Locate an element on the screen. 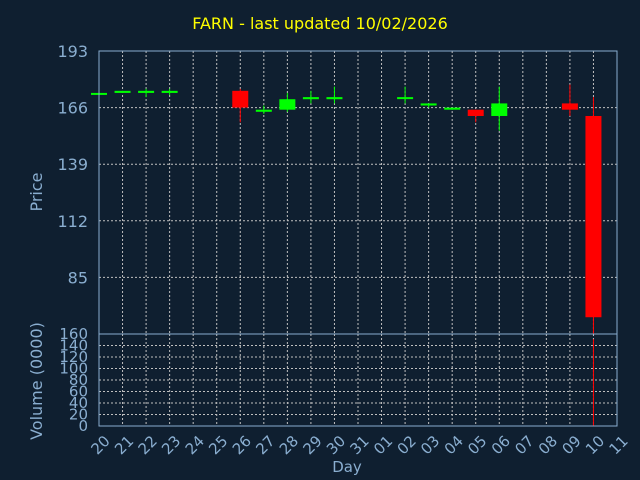  x-tick-label: 09 is located at coordinates (571, 445).